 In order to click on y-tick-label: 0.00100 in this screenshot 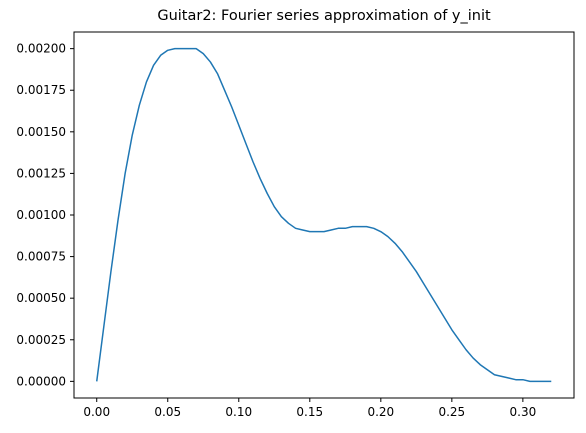, I will do `click(41, 215)`.